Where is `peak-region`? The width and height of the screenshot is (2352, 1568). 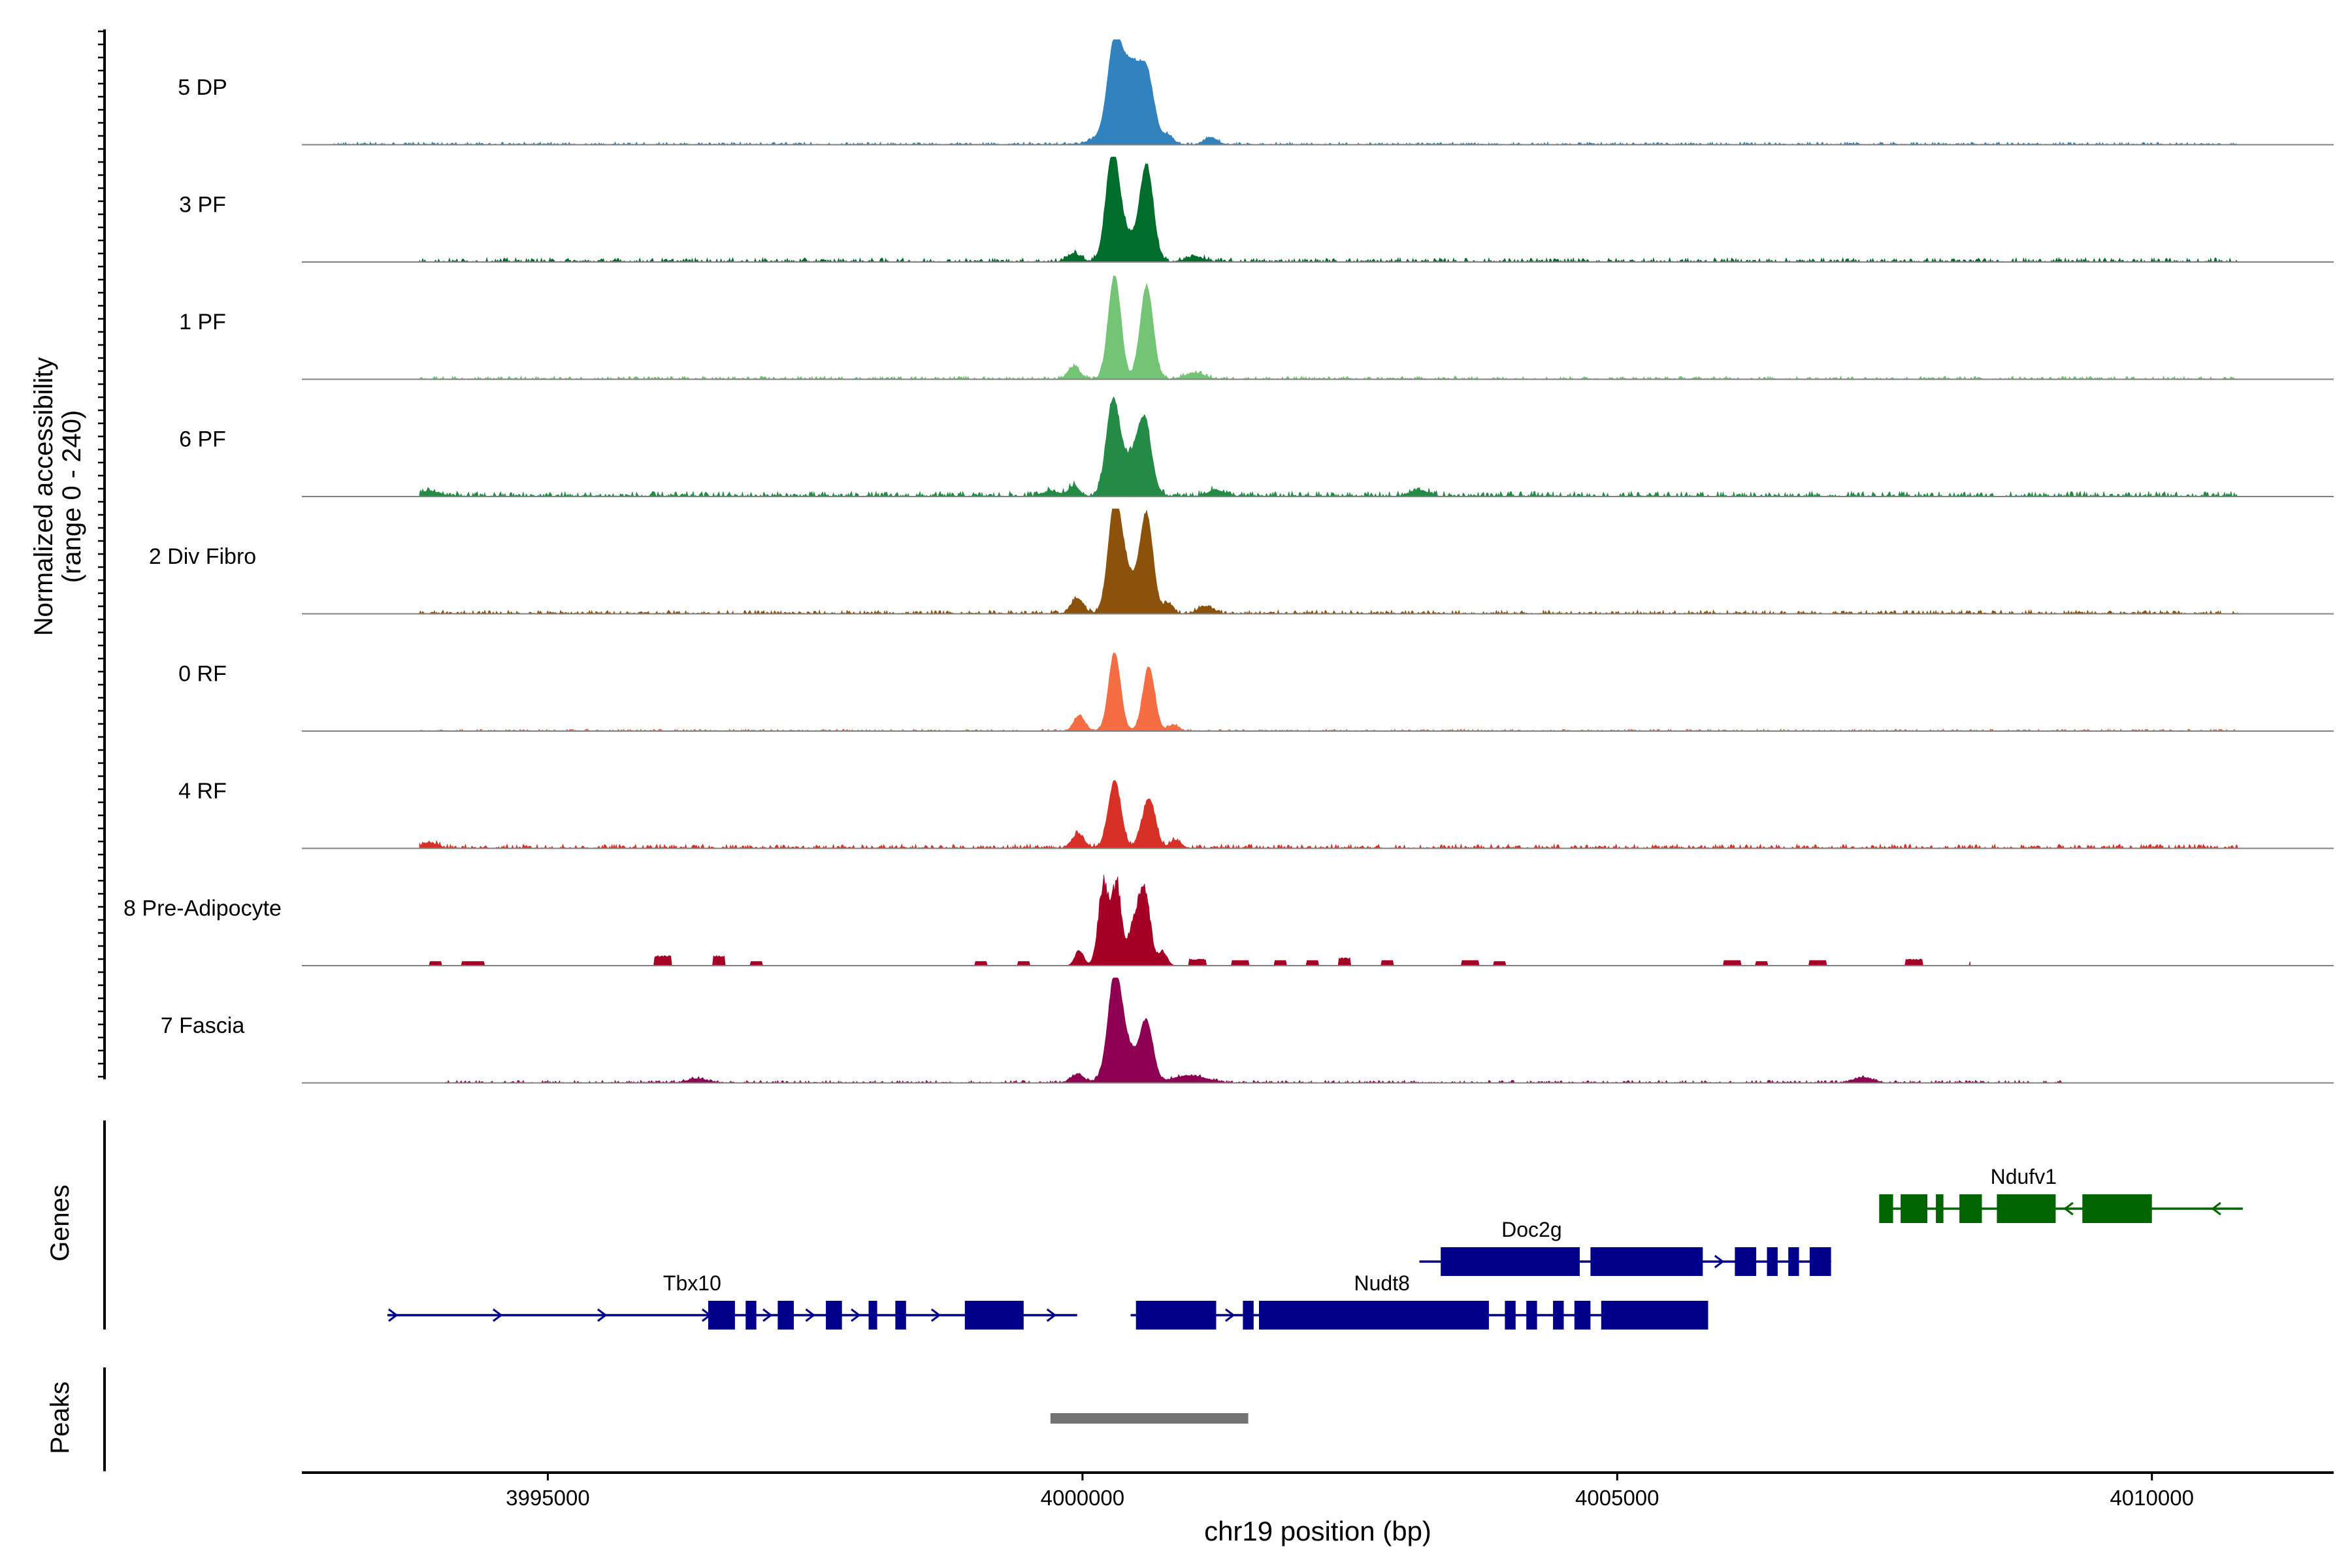 peak-region is located at coordinates (1149, 1418).